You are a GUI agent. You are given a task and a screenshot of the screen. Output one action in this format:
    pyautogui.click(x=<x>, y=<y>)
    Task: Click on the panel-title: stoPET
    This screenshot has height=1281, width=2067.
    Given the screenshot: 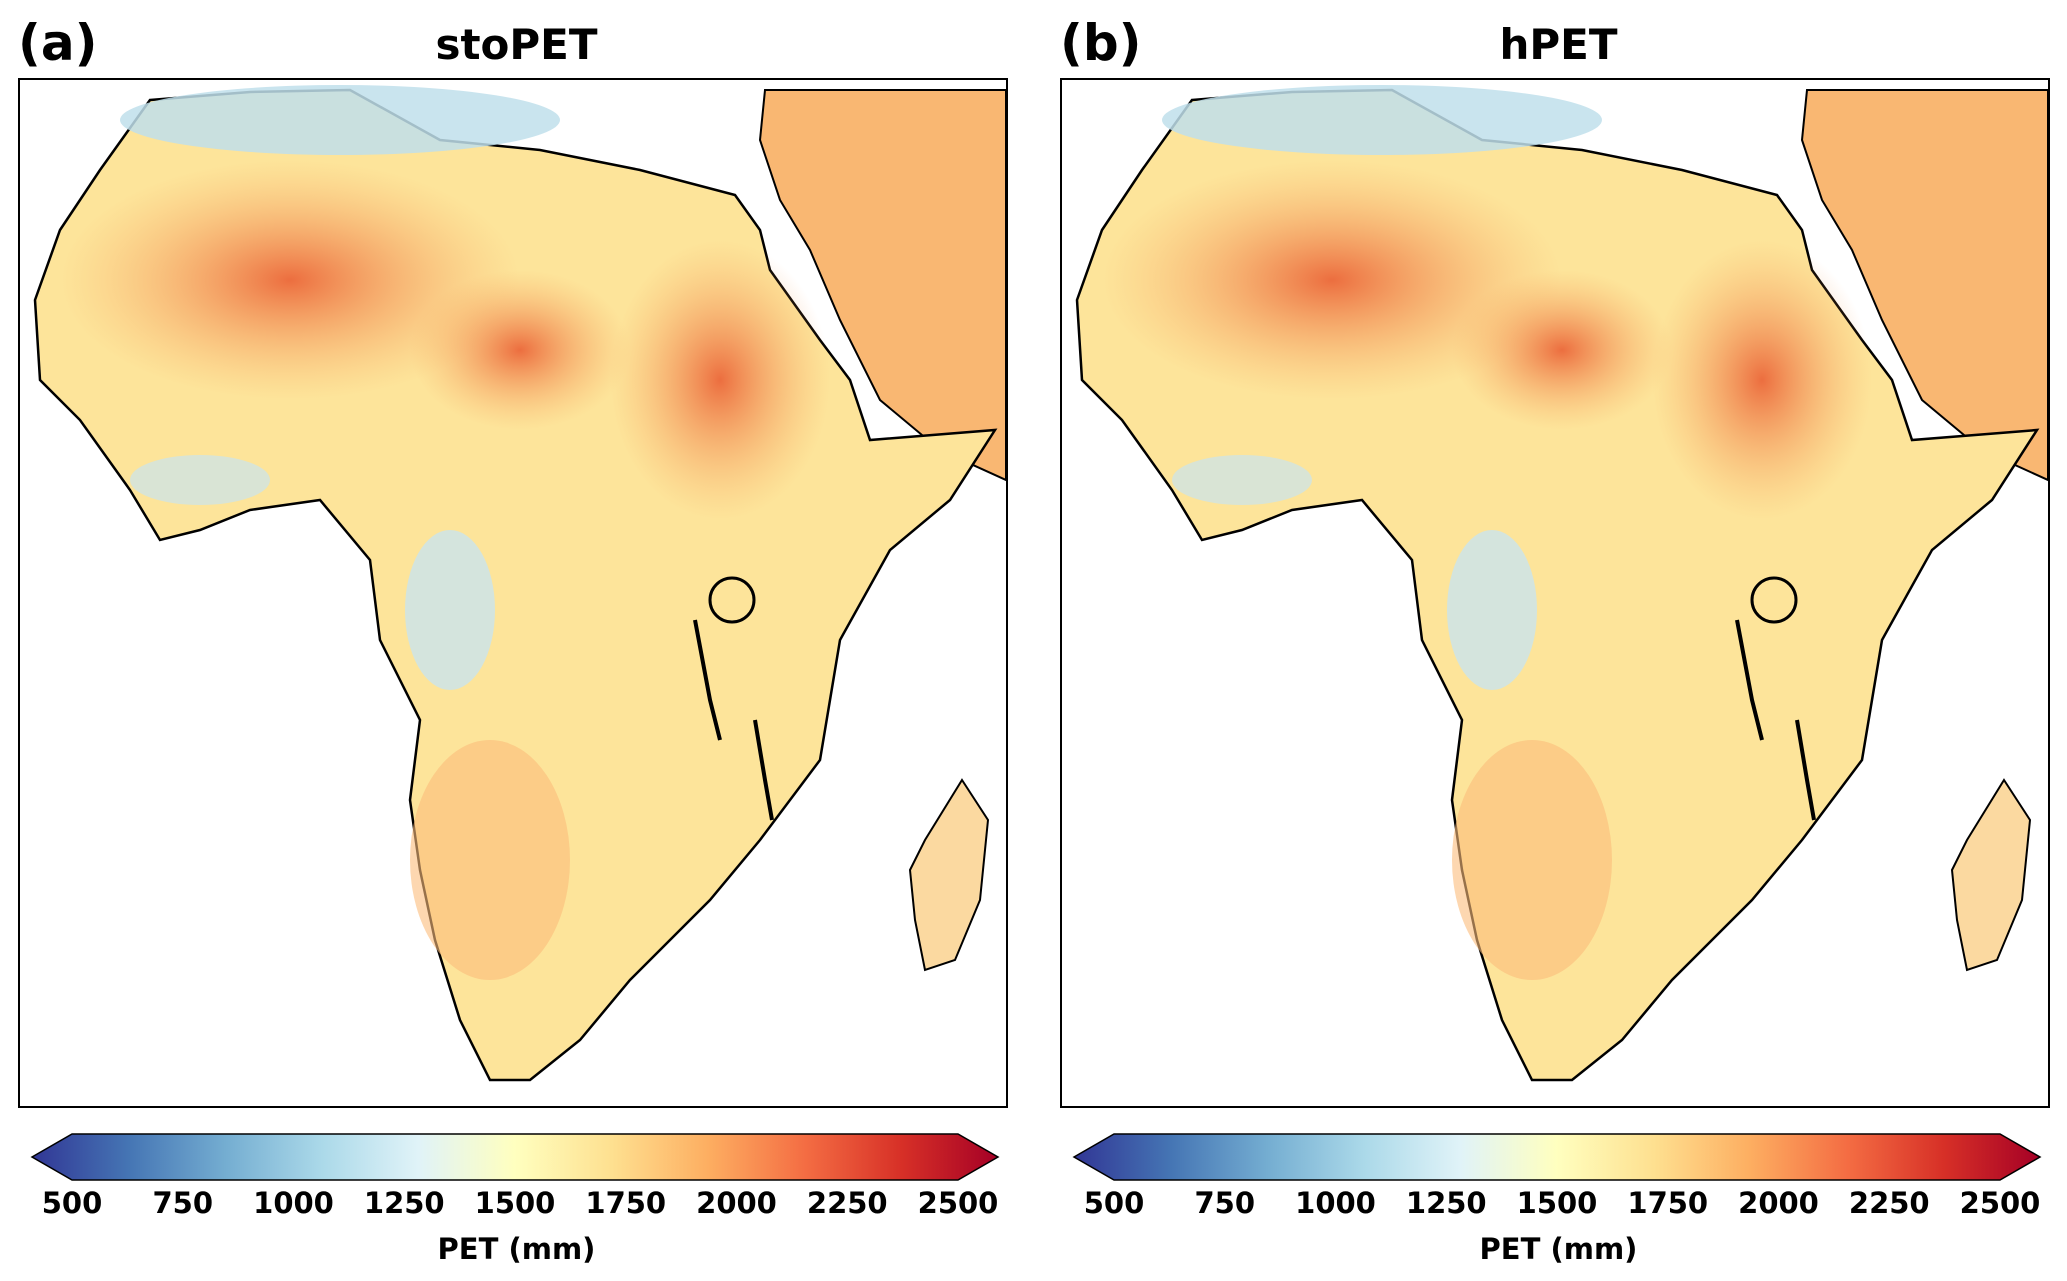 What is the action you would take?
    pyautogui.click(x=516, y=44)
    